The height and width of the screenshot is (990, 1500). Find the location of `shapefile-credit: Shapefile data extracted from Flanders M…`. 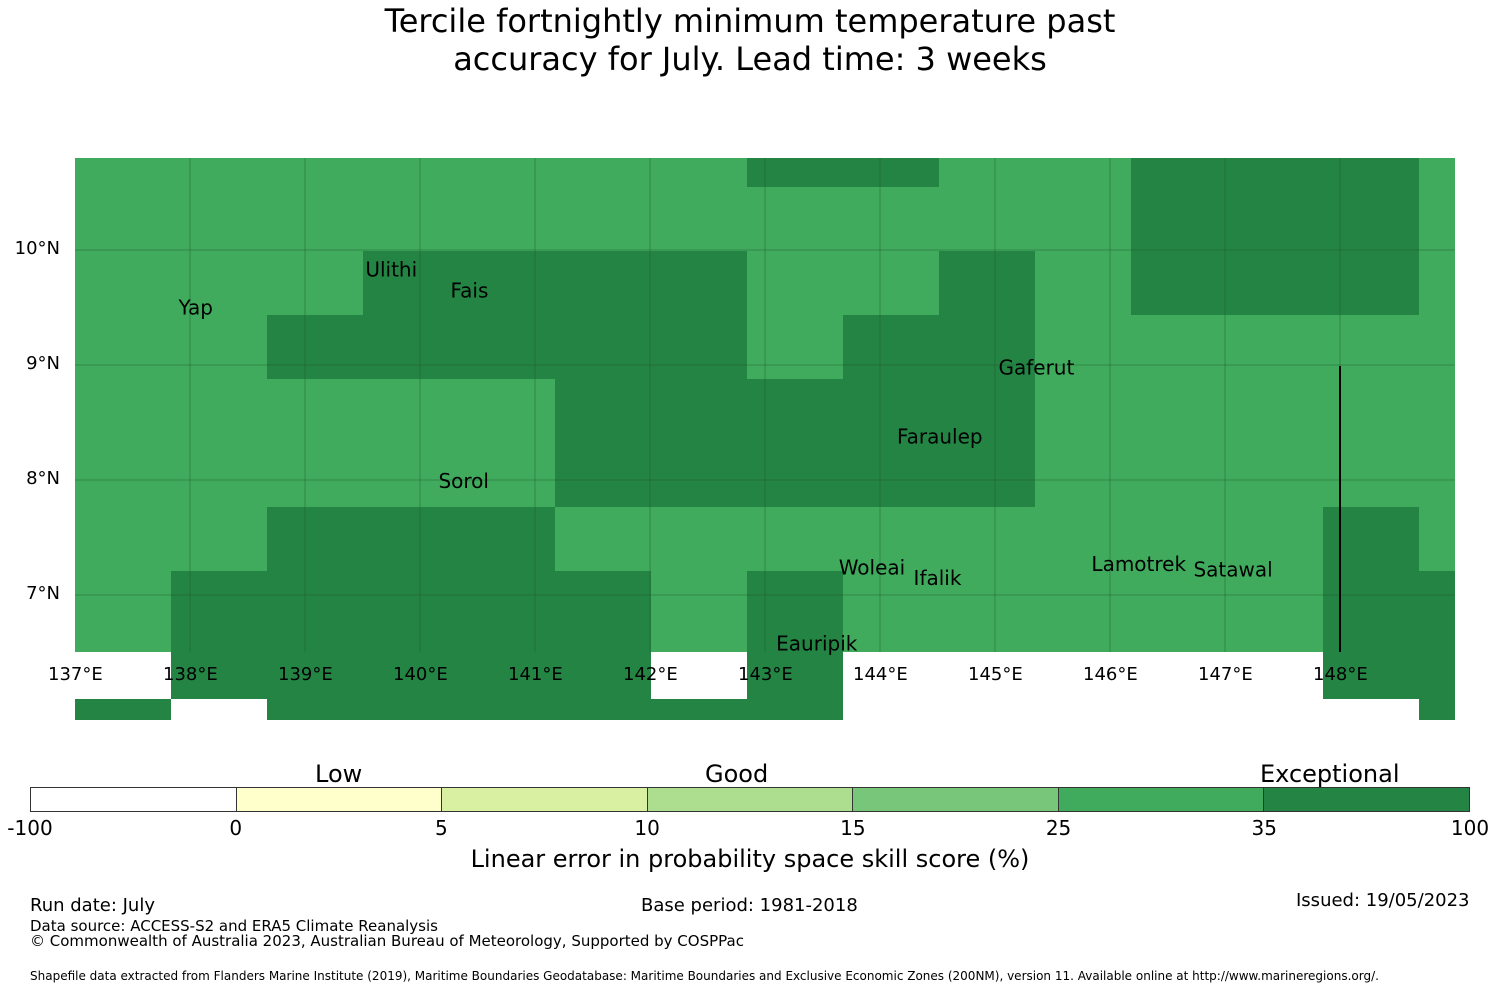

shapefile-credit: Shapefile data extracted from Flanders M… is located at coordinates (704, 976).